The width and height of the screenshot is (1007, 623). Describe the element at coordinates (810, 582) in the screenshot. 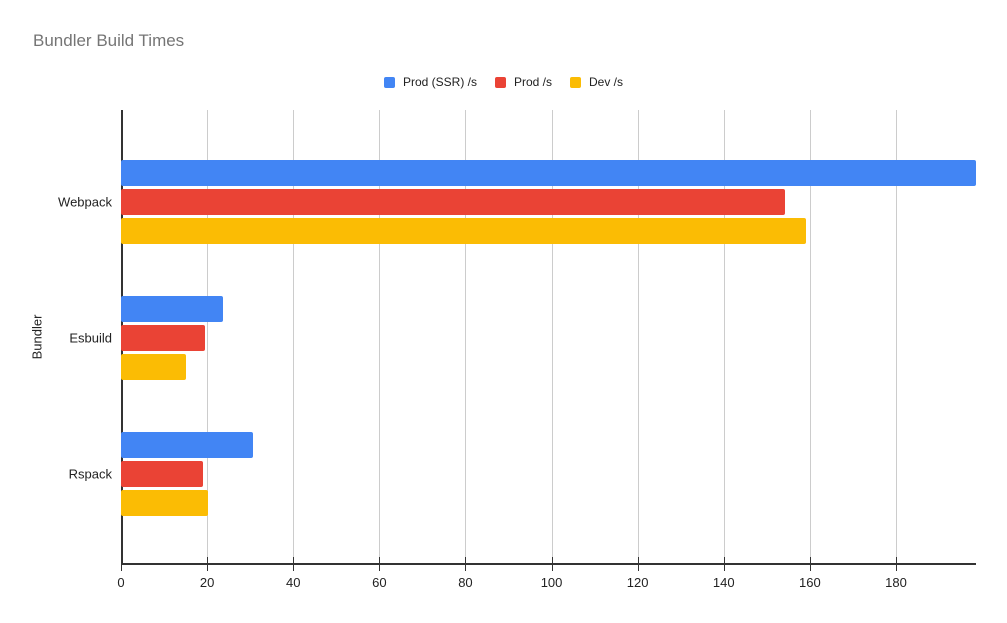

I see `x-tick-label: 160` at that location.